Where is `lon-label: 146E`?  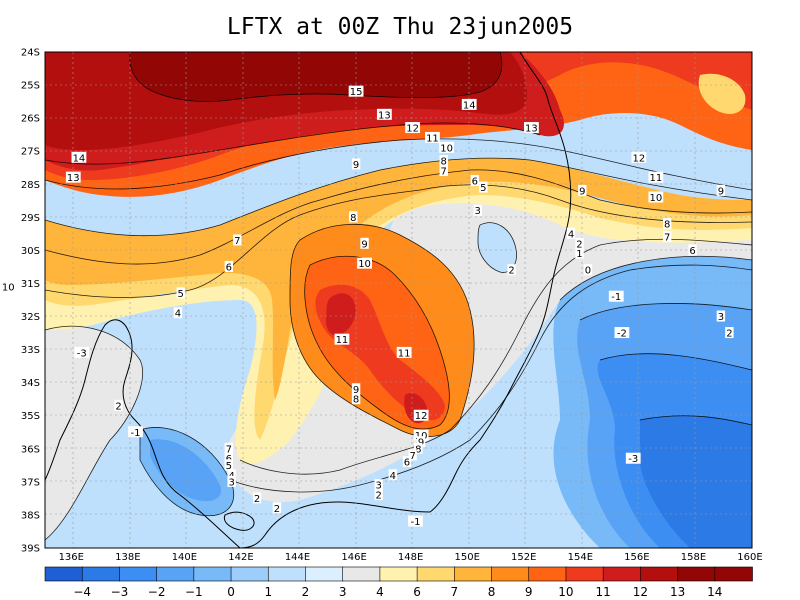
lon-label: 146E is located at coordinates (353, 557).